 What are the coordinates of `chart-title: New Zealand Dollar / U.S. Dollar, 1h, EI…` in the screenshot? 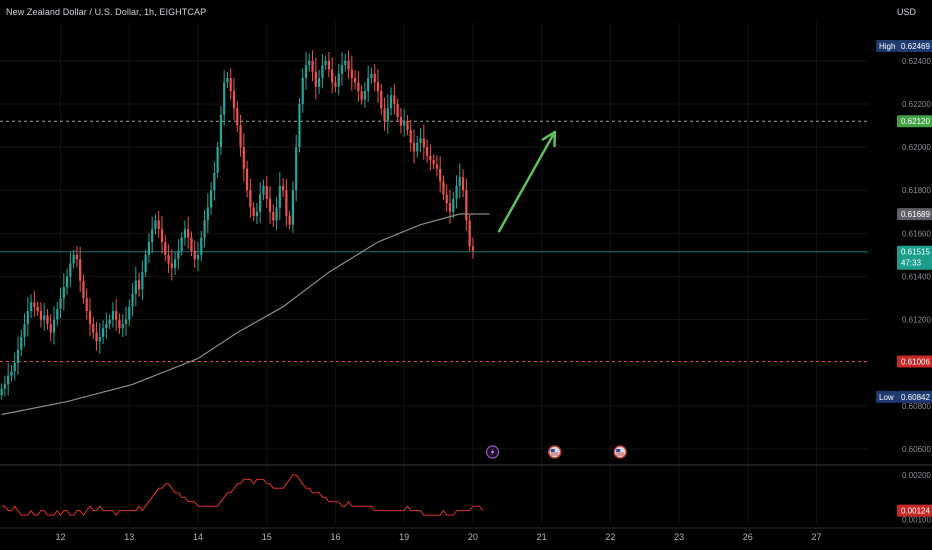 It's located at (106, 12).